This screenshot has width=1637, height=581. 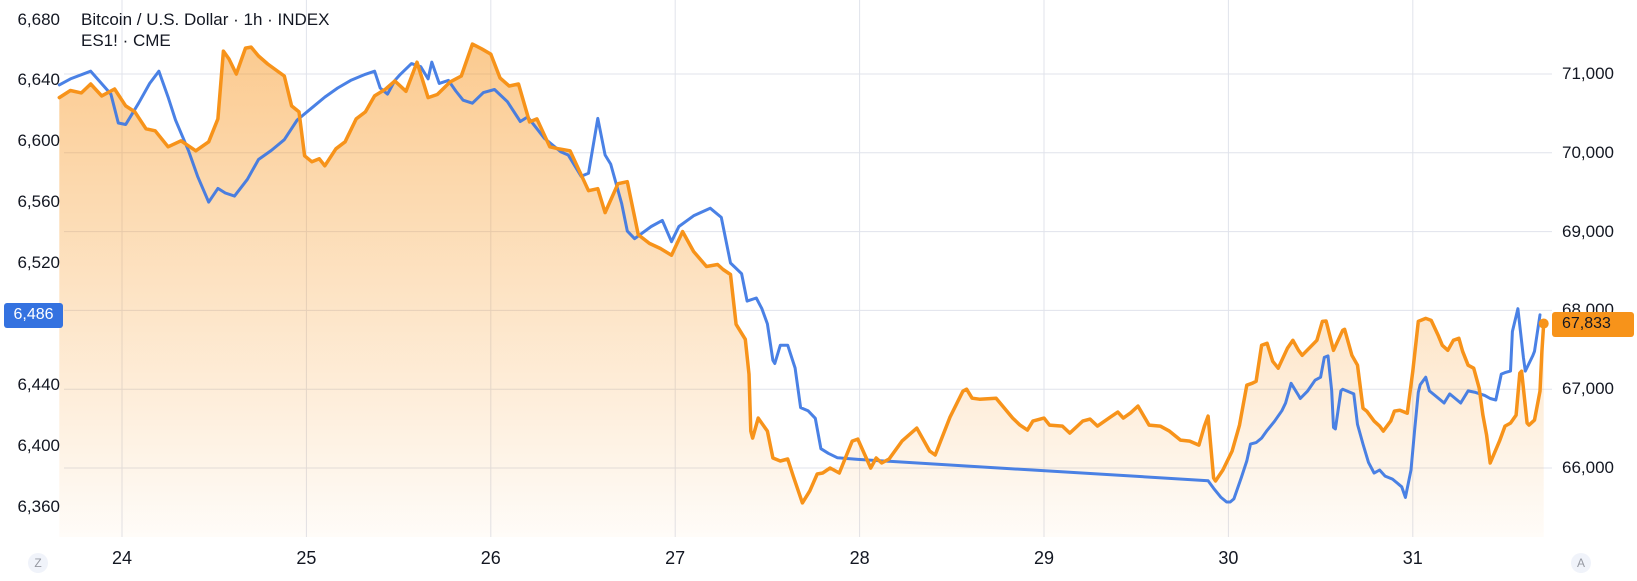 What do you see at coordinates (859, 558) in the screenshot?
I see `time-axis-label: 28` at bounding box center [859, 558].